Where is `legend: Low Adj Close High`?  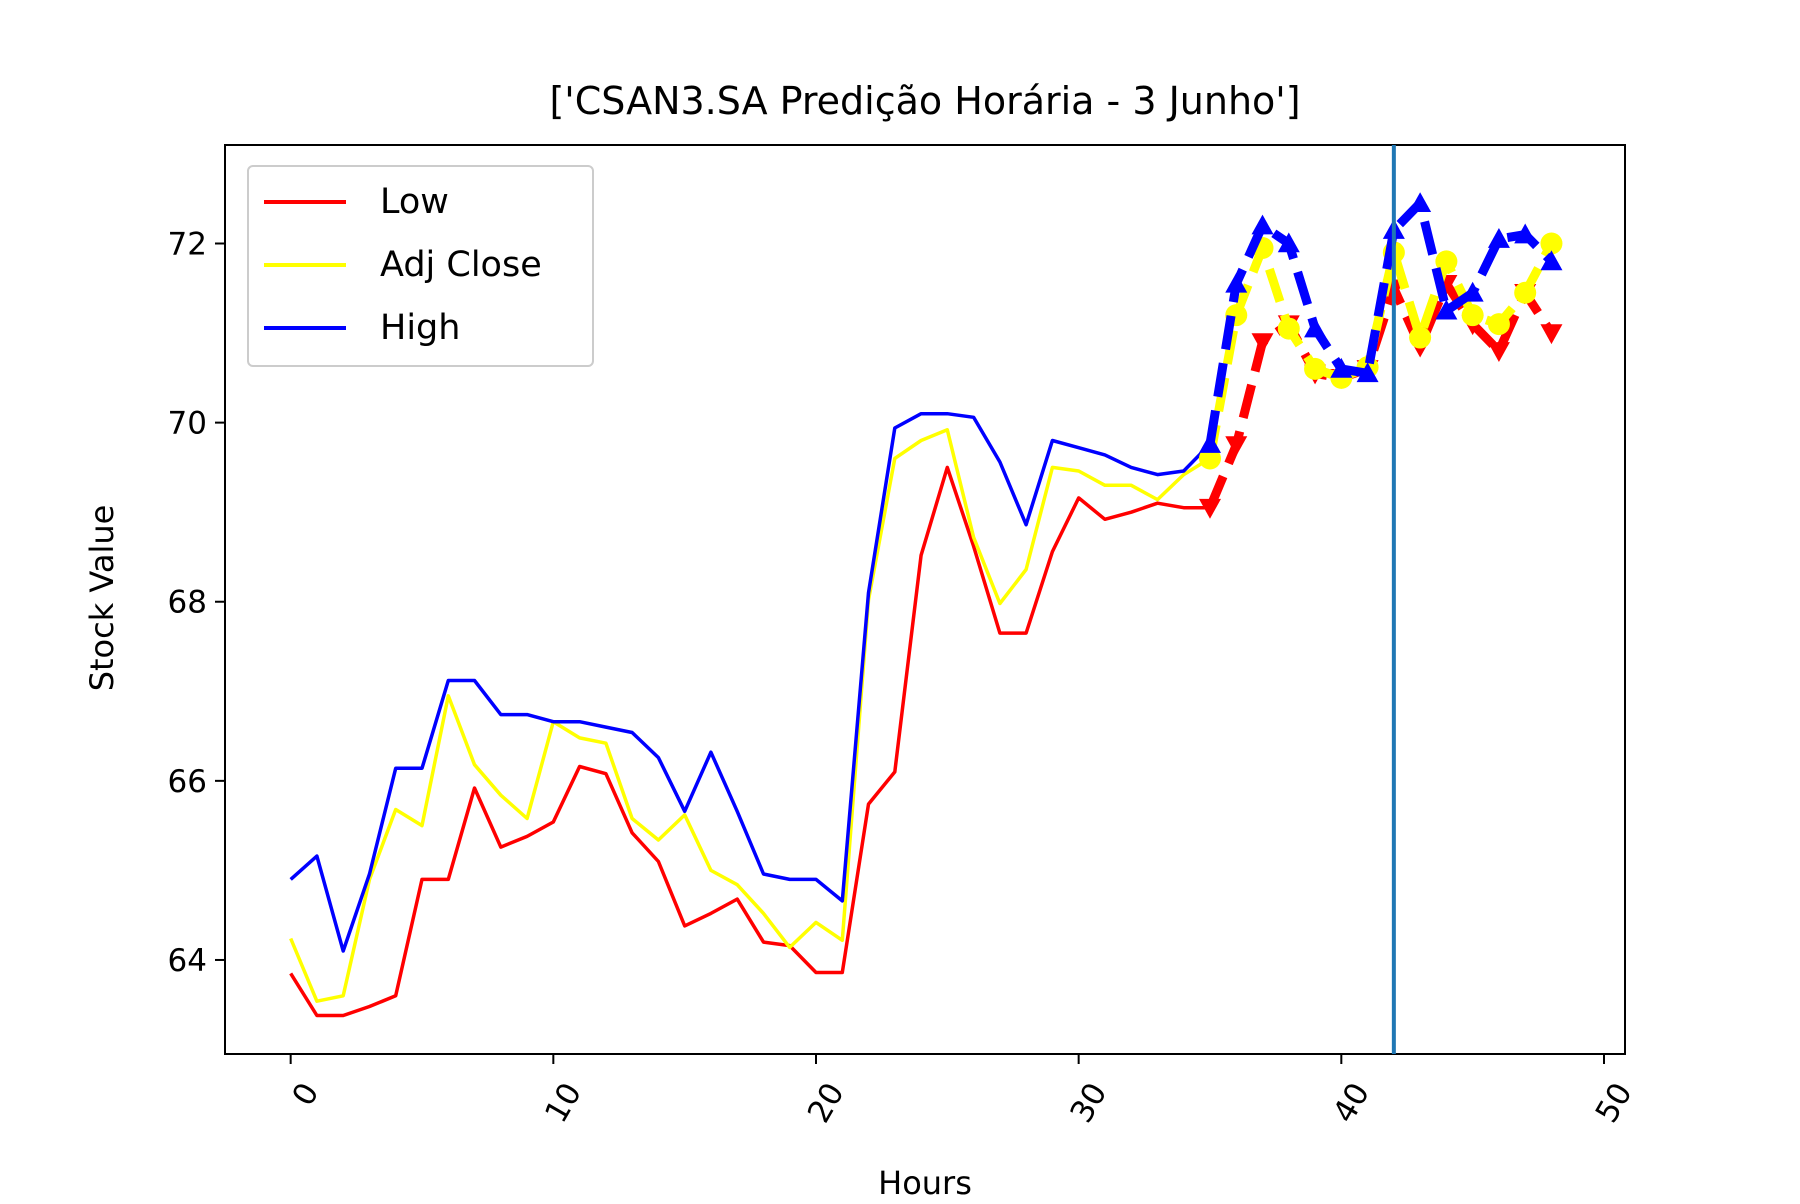
legend: Low Adj Close High is located at coordinates (420, 266).